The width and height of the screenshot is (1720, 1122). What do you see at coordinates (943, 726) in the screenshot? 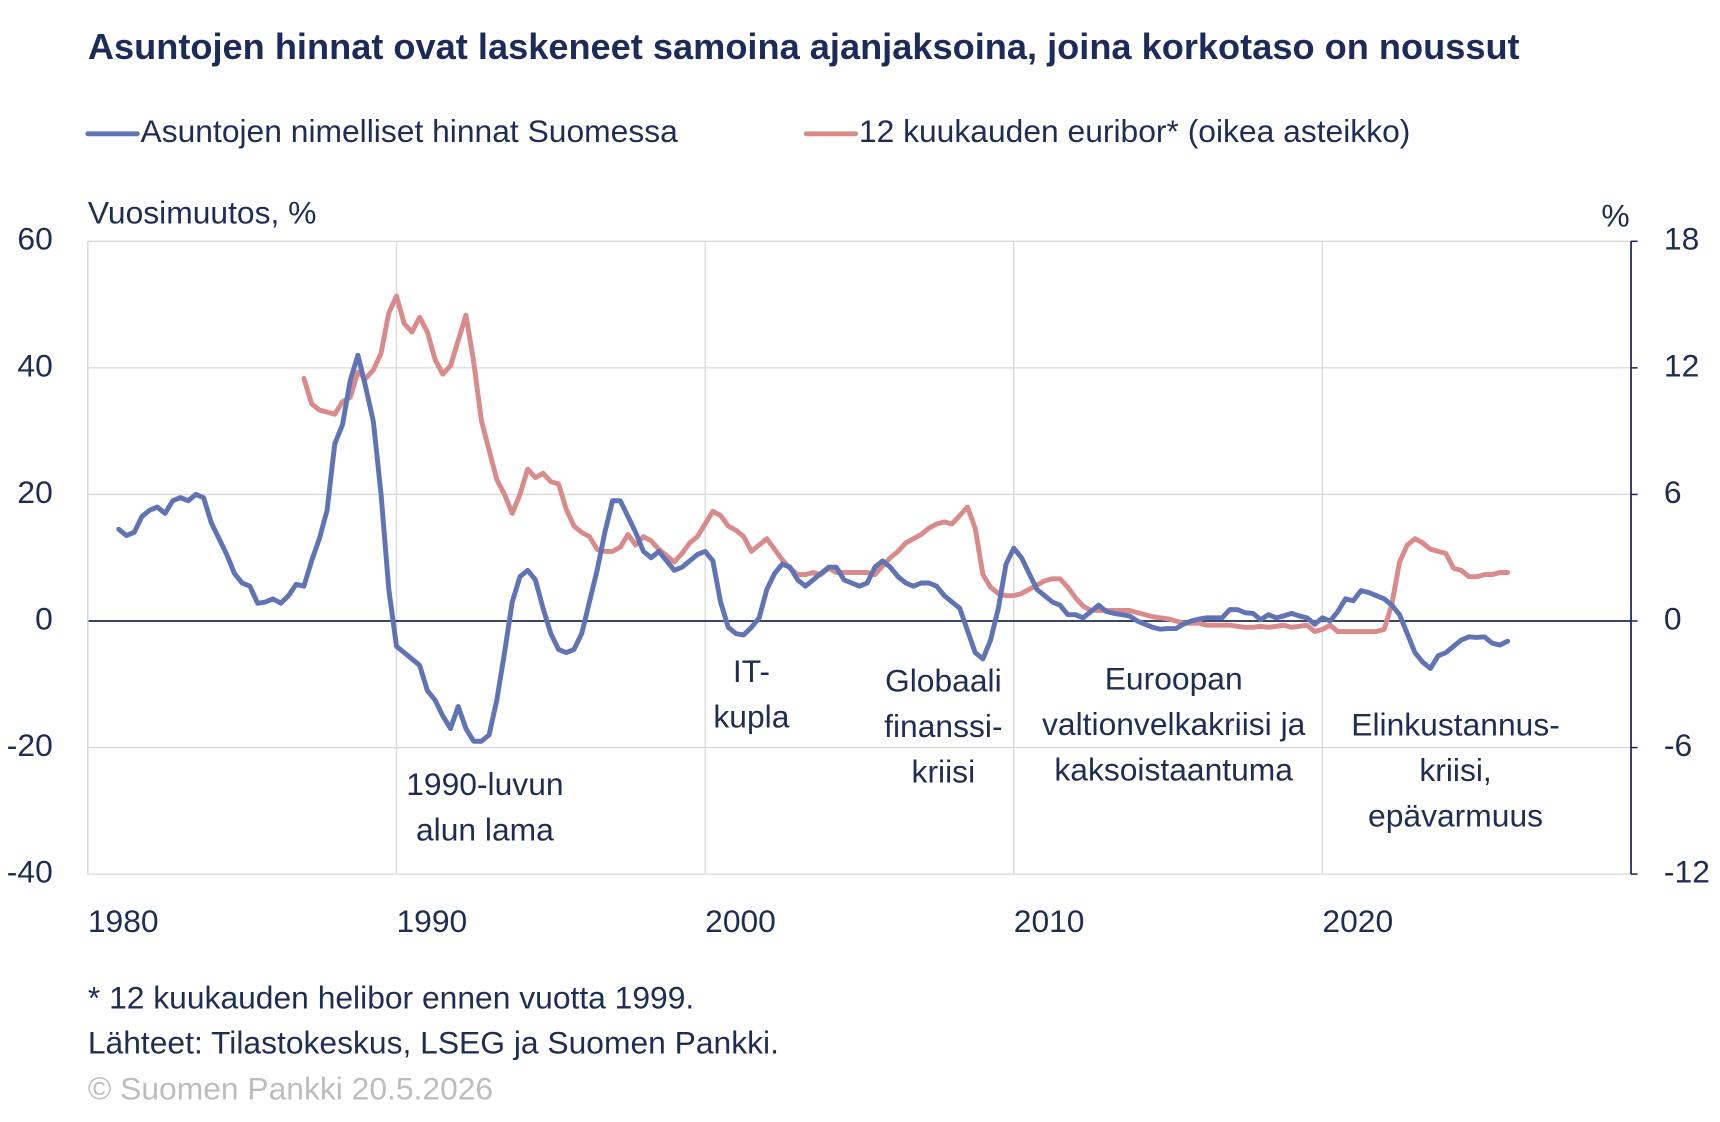
I see `annotation: finanssi-` at bounding box center [943, 726].